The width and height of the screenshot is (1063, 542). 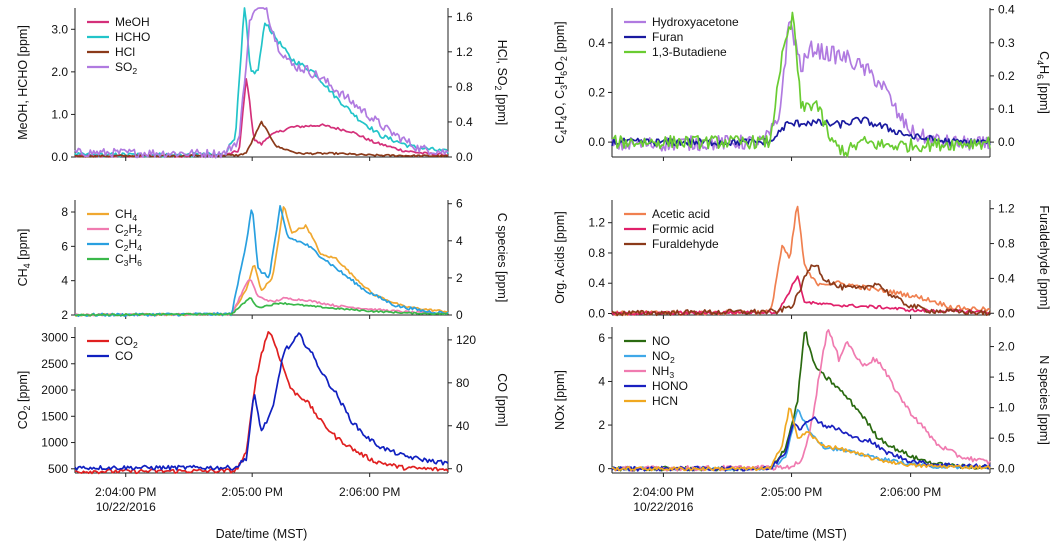 I want to click on legend-label: CH4, so click(x=126, y=215).